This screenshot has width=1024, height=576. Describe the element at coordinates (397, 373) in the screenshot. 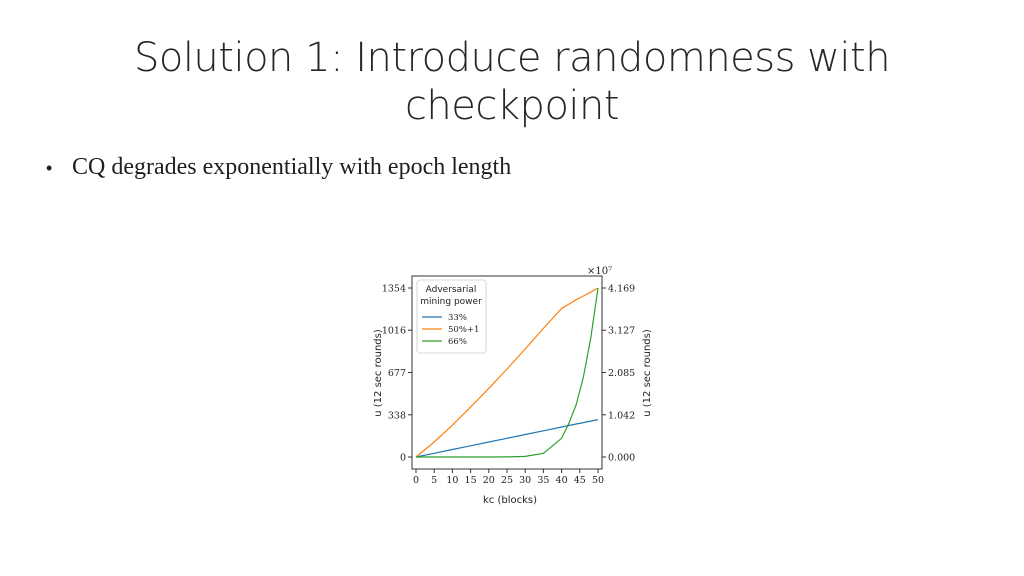

I see `y-tick-left-label: 677` at that location.